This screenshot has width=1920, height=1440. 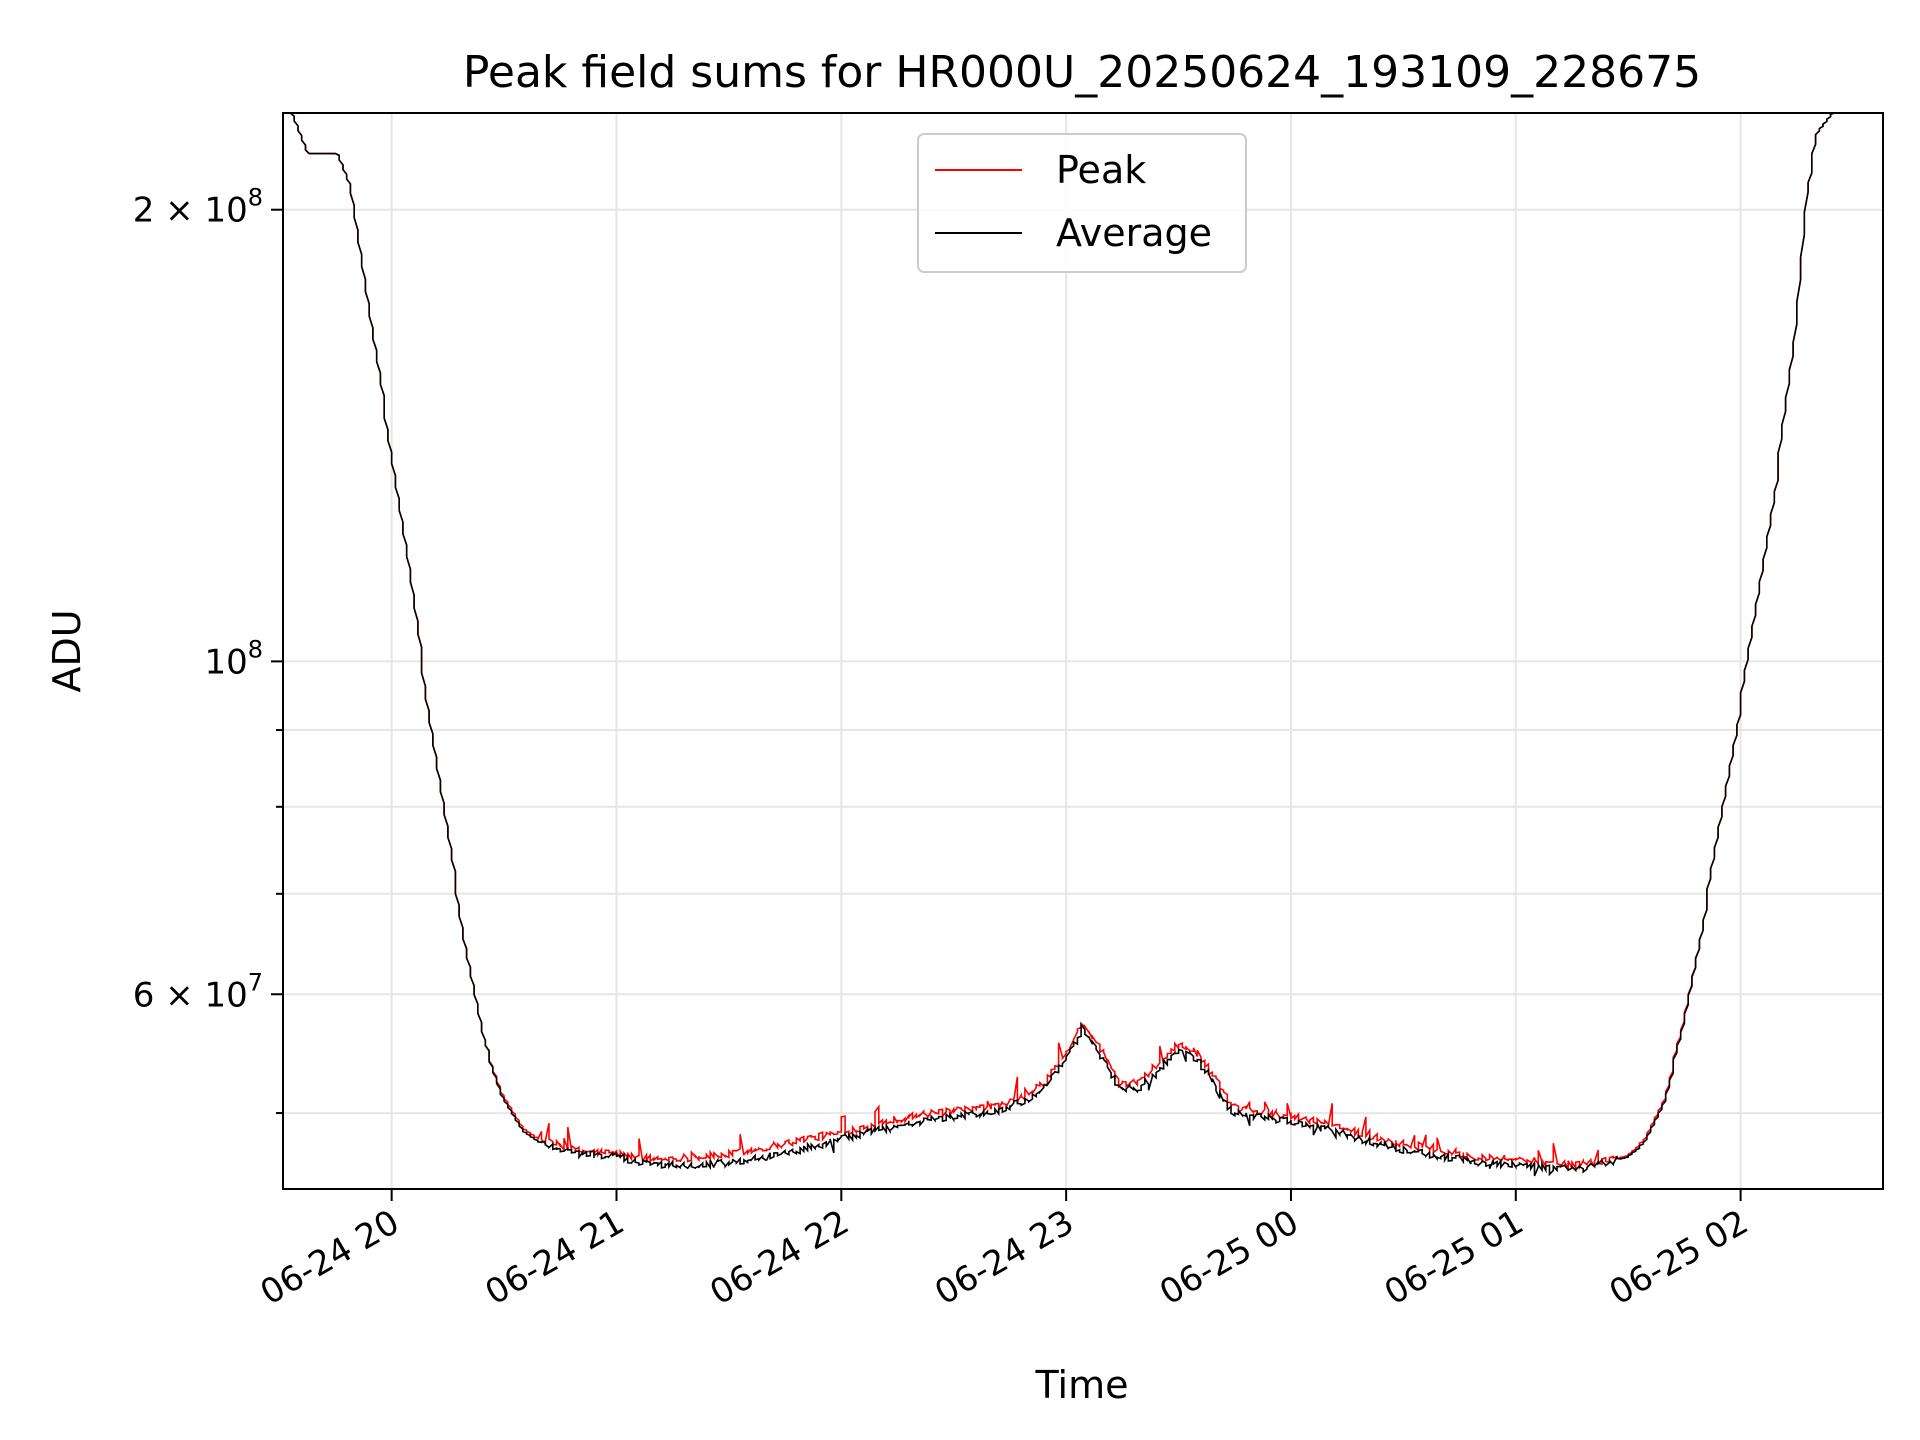 I want to click on y-axis: 6 × 107 108 2 × 108, so click(x=208, y=649).